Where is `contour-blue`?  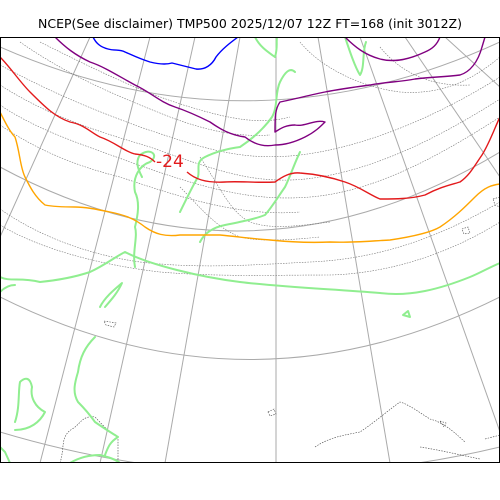 contour-blue is located at coordinates (165, 53).